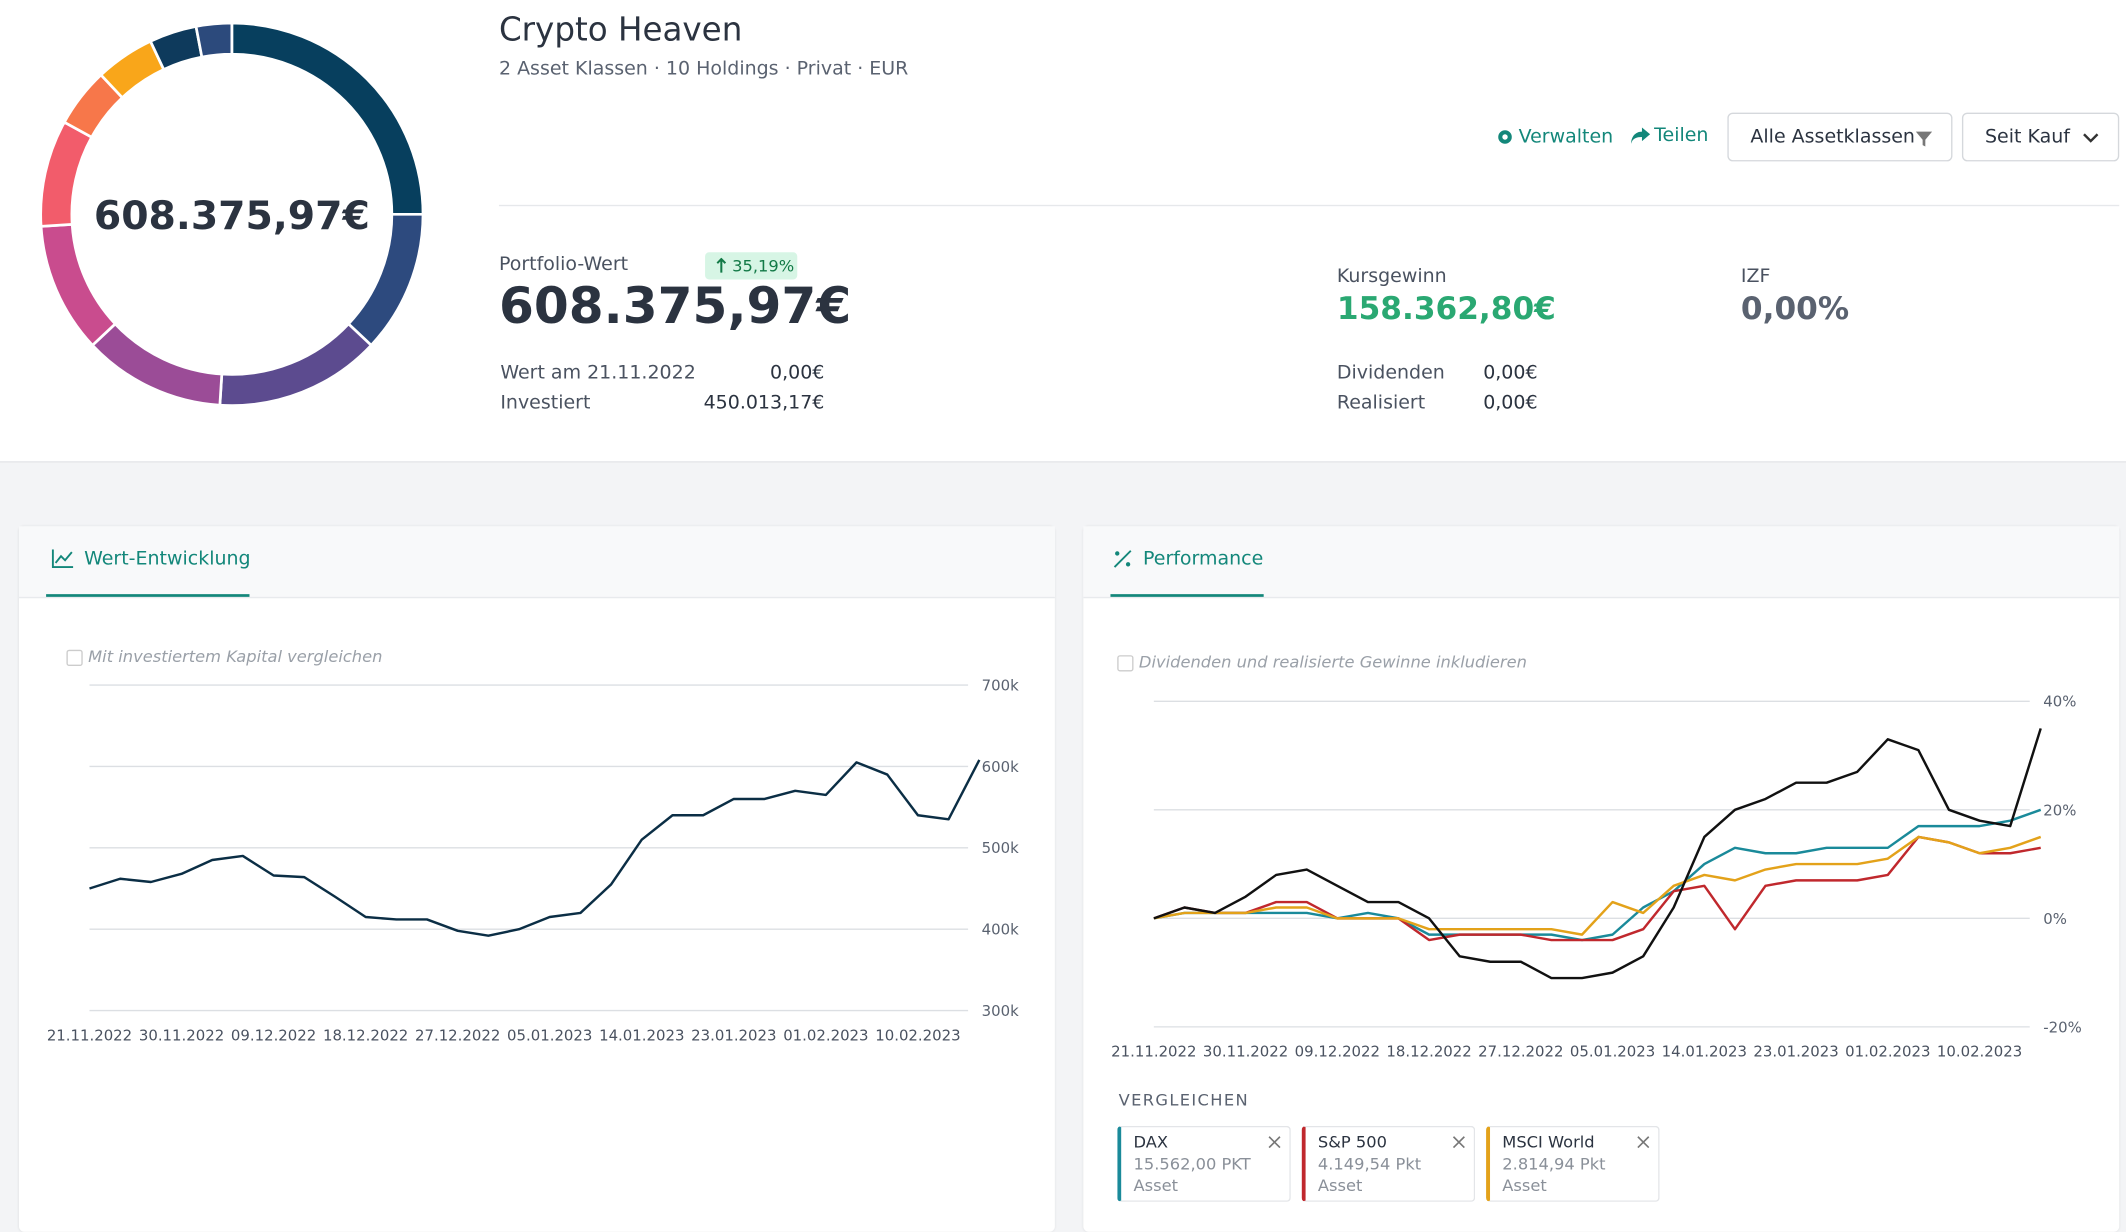 This screenshot has width=2126, height=1232. Describe the element at coordinates (1309, 205) in the screenshot. I see `divider` at that location.